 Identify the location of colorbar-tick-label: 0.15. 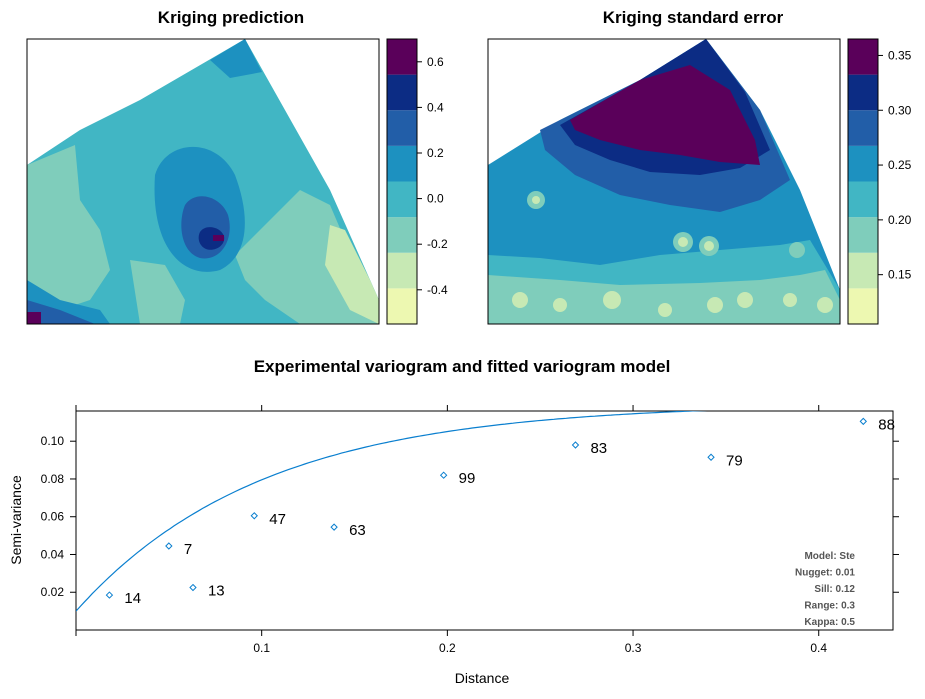
(900, 275).